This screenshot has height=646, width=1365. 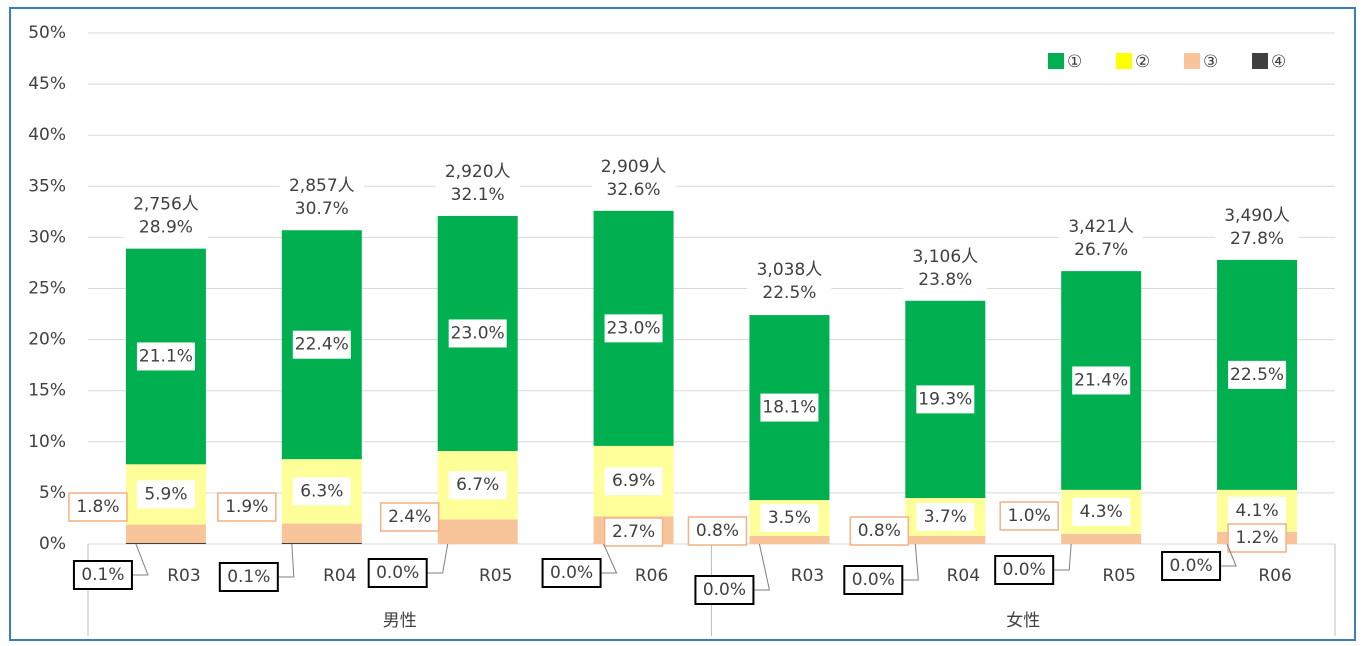 I want to click on group-label: 男性, so click(x=400, y=621).